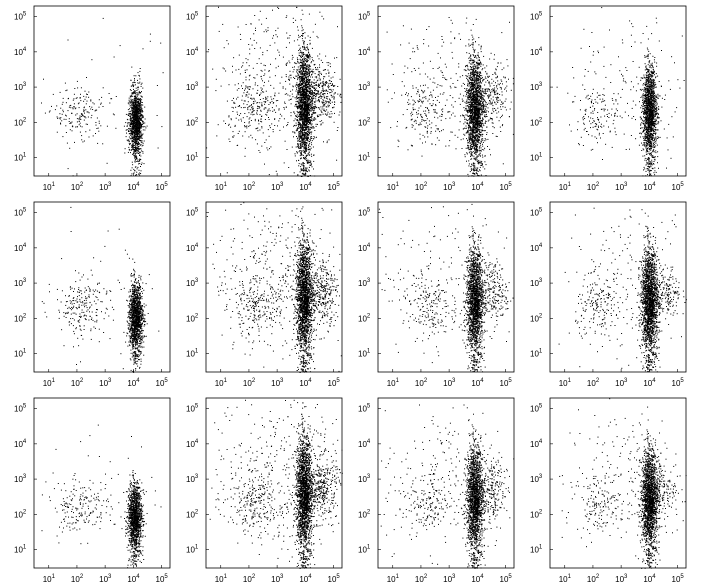 The width and height of the screenshot is (714, 587). What do you see at coordinates (334, 187) in the screenshot?
I see `x-tick-label: 105` at bounding box center [334, 187].